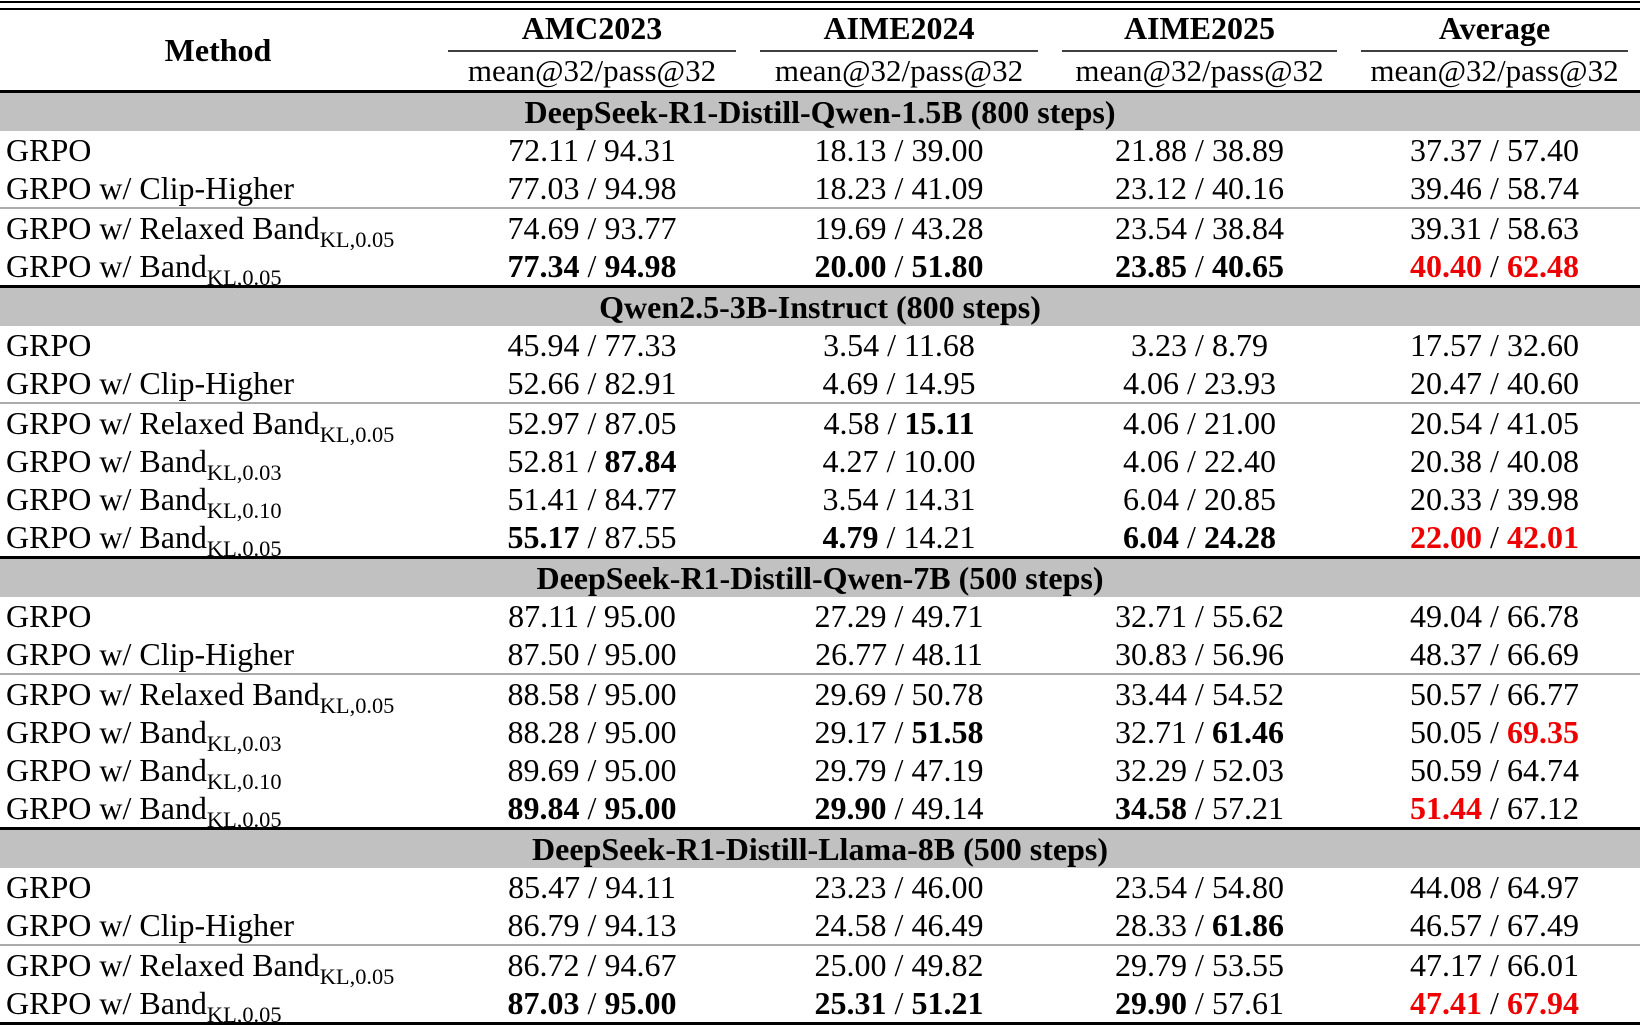 This screenshot has height=1031, width=1640. I want to click on pass-value: 57.21, so click(1247, 807).